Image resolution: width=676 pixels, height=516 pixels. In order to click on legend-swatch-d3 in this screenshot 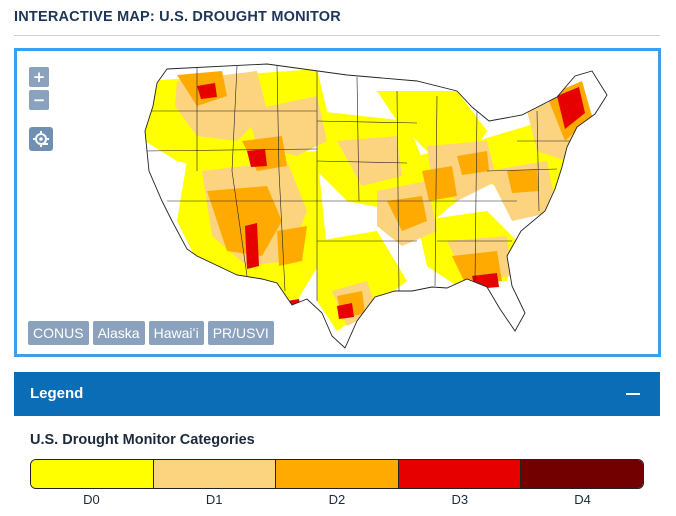, I will do `click(460, 474)`.